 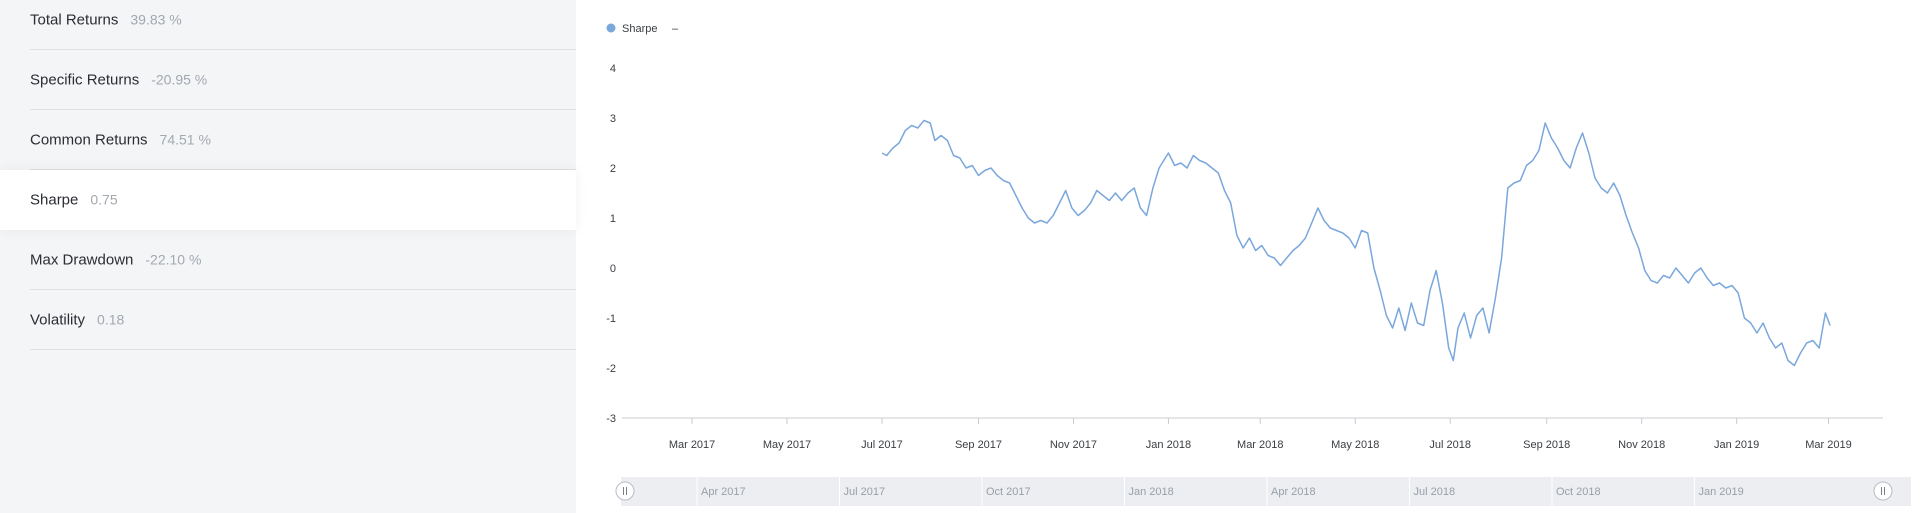 What do you see at coordinates (156, 19) in the screenshot?
I see `metric-value: 39.83 %` at bounding box center [156, 19].